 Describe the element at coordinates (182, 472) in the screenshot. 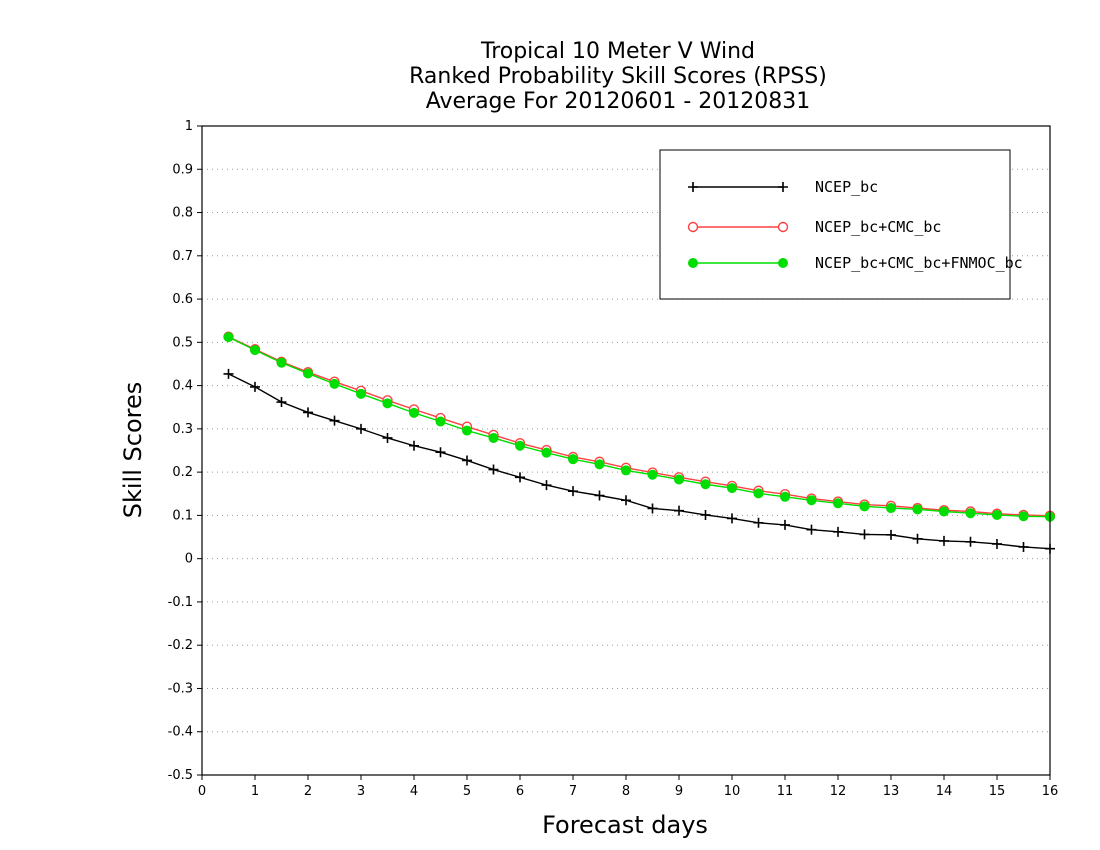

I see `y-tick-label: 0.2` at that location.